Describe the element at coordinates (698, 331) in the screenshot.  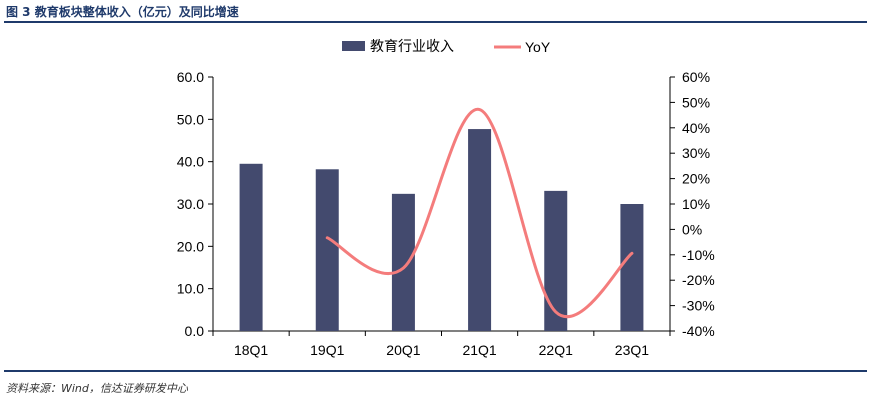
I see `right-tick-label: -40%` at that location.